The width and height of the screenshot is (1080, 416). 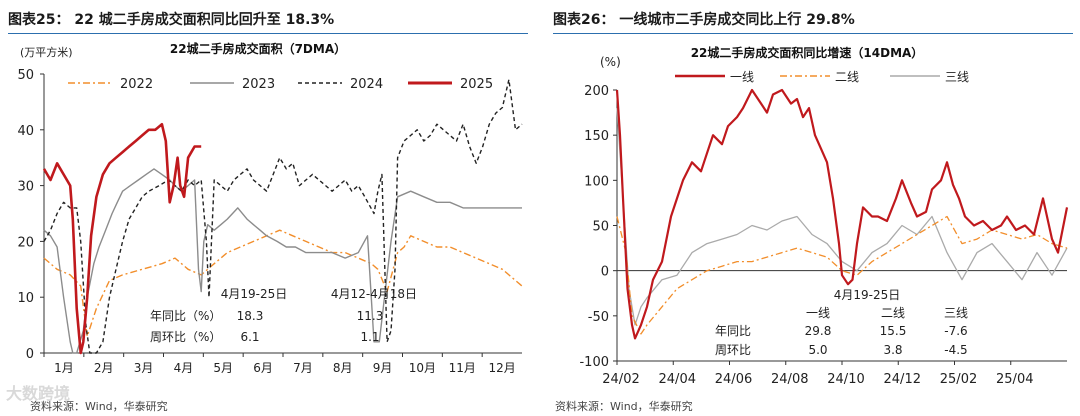 I want to click on y-tick-label: 10, so click(x=25, y=298).